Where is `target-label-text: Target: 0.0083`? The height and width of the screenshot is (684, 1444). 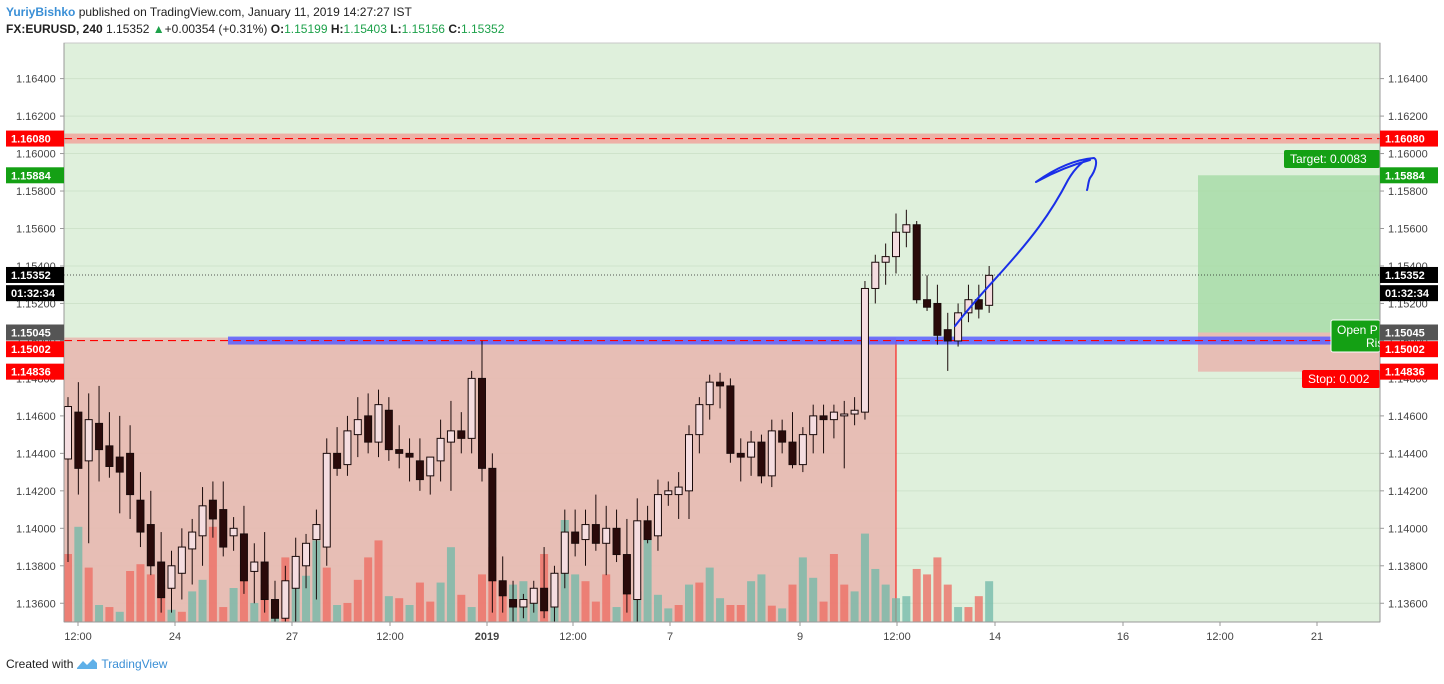 target-label-text: Target: 0.0083 is located at coordinates (1328, 159).